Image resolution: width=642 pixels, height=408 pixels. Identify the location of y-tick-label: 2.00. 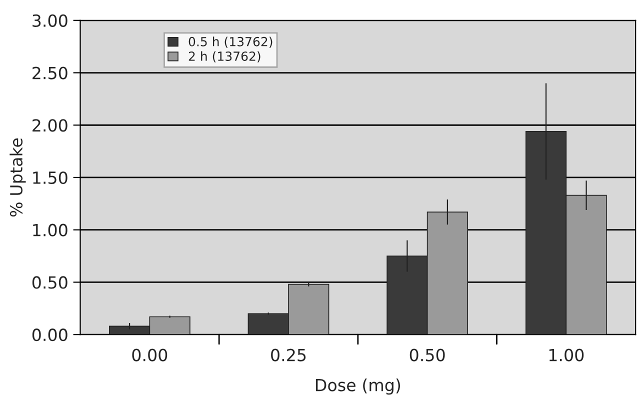
(50, 125).